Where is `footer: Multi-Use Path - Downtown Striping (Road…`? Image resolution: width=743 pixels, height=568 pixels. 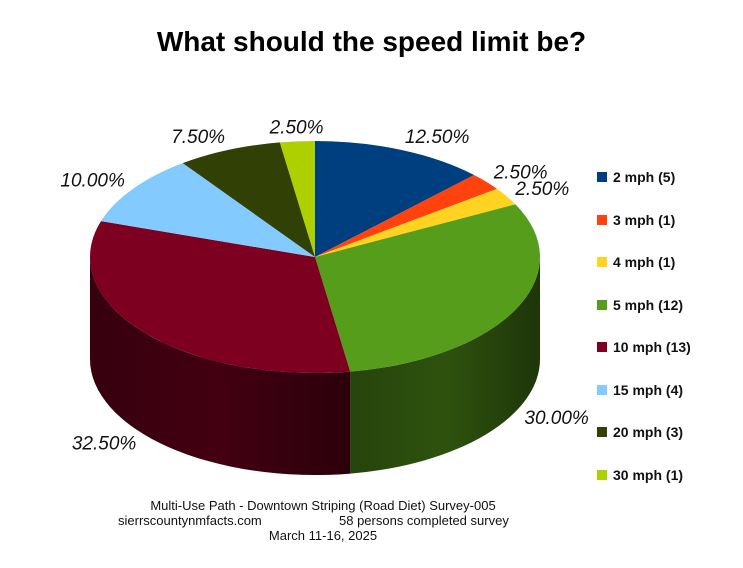
footer: Multi-Use Path - Downtown Striping (Road… is located at coordinates (371, 520).